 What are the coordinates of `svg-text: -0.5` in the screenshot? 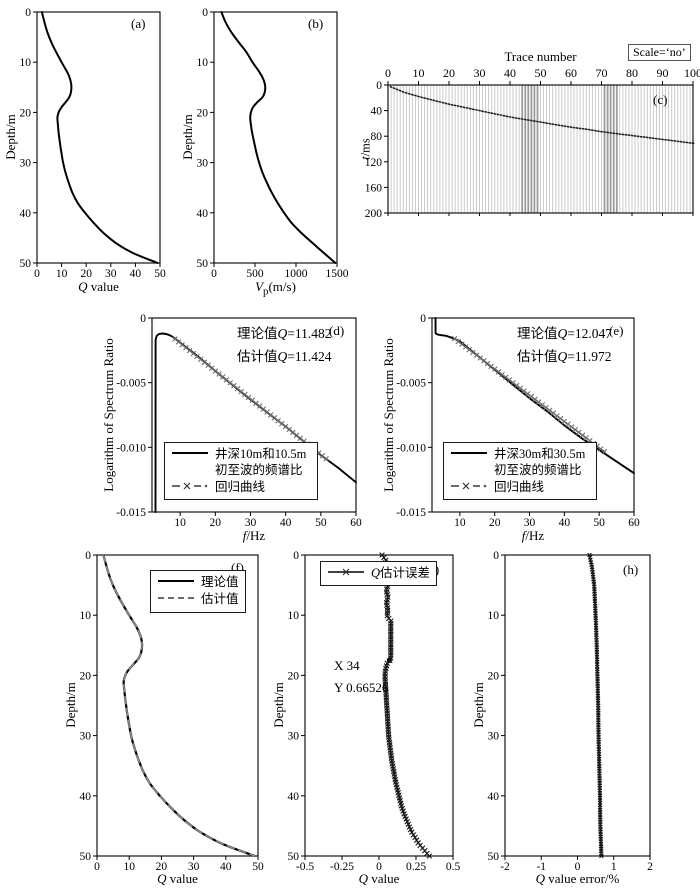 It's located at (305, 867).